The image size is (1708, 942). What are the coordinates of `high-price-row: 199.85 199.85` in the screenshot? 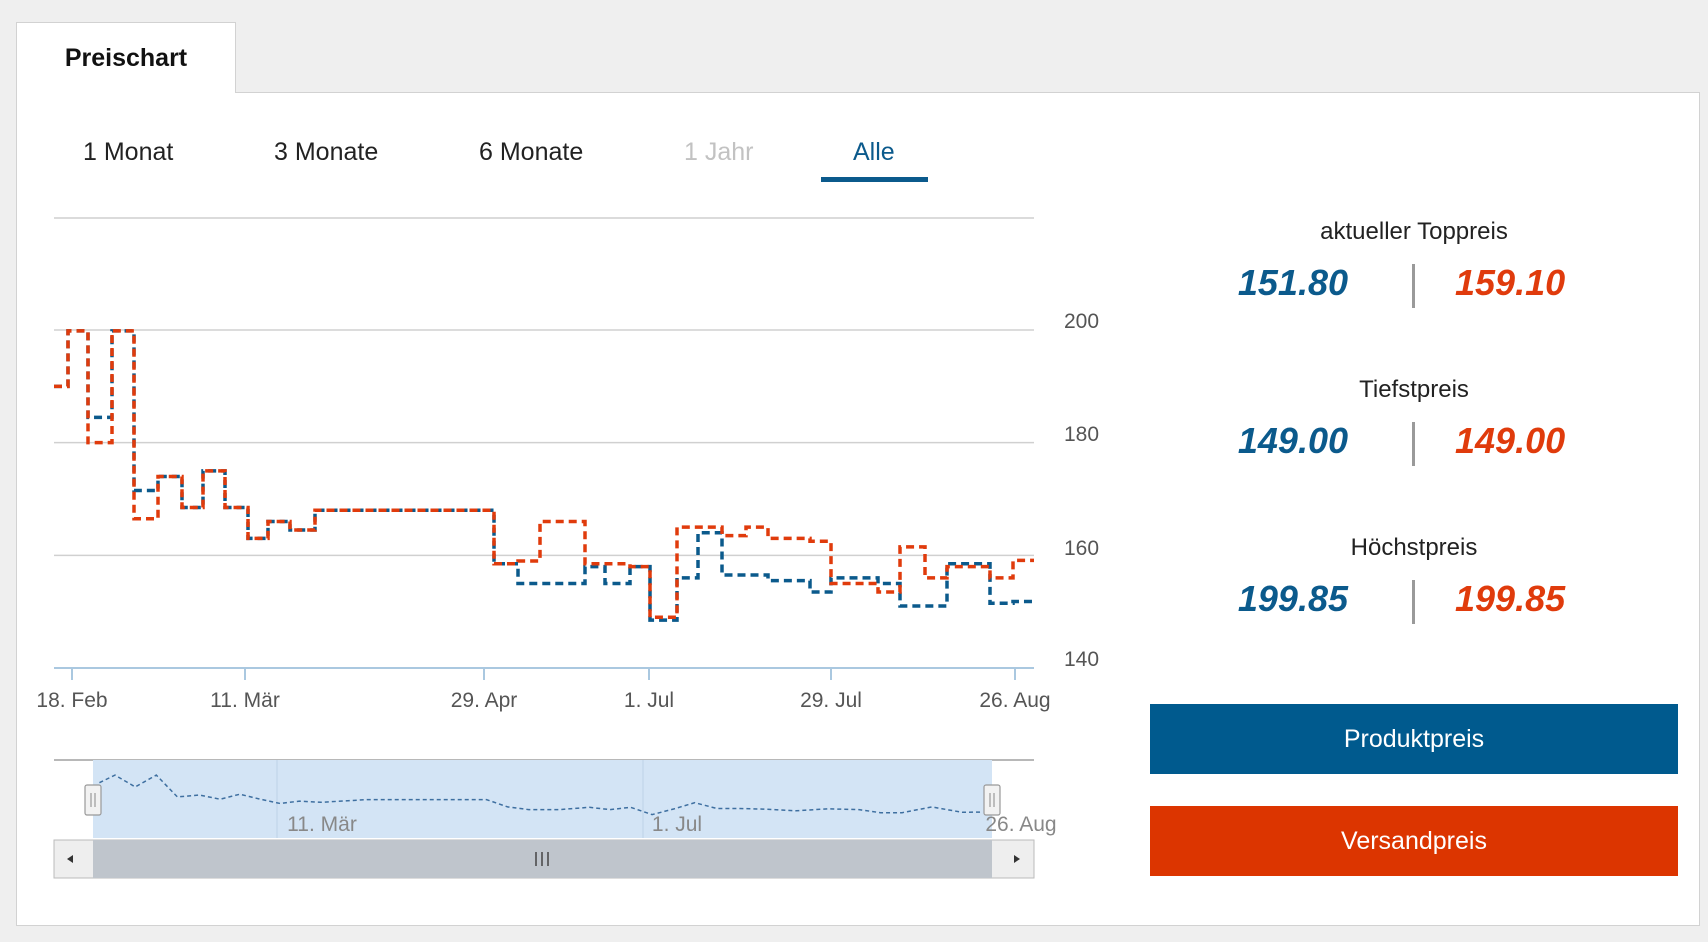 It's located at (1414, 603).